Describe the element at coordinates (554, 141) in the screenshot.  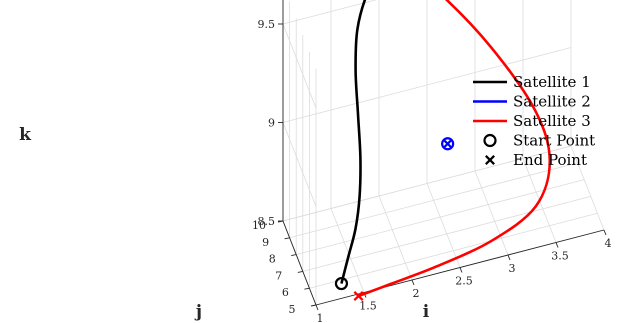
I see `legend-label: Start Point` at that location.